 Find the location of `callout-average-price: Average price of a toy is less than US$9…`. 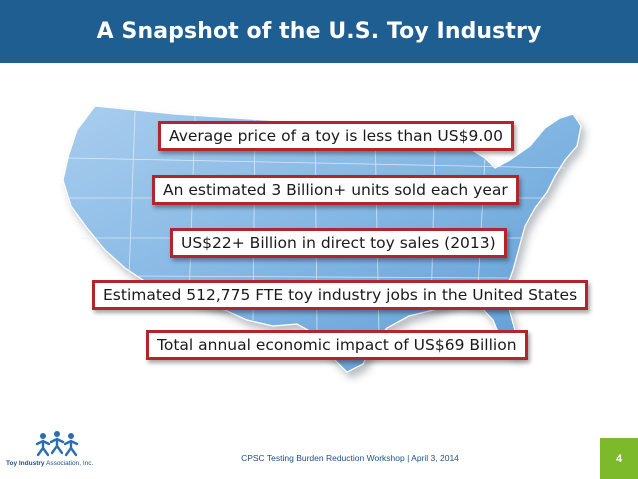

callout-average-price: Average price of a toy is less than US$9… is located at coordinates (336, 136).